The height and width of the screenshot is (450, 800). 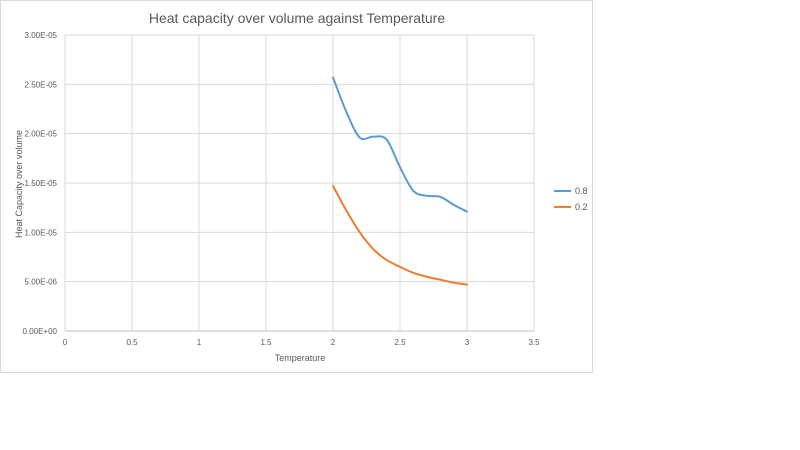 What do you see at coordinates (581, 191) in the screenshot?
I see `legend-label: 0.8` at bounding box center [581, 191].